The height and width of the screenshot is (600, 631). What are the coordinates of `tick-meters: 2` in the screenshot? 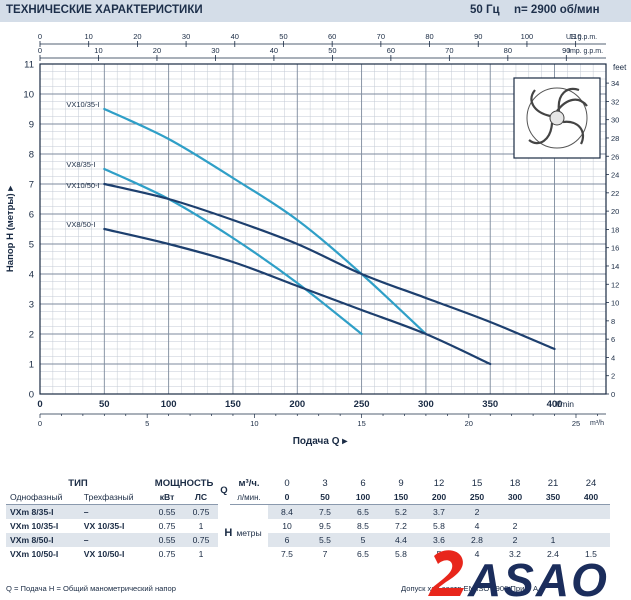 It's located at (31, 335).